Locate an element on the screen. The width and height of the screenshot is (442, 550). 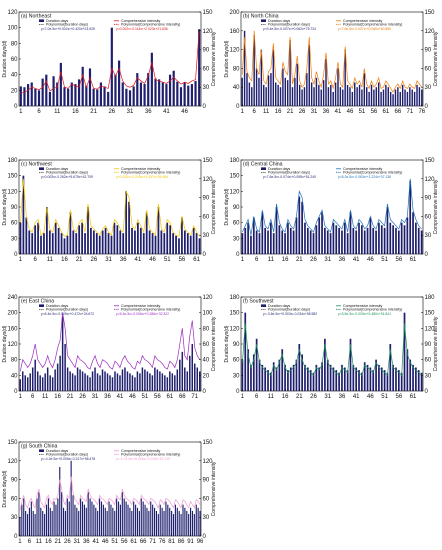
x-tick-label: 21 is located at coordinates (290, 112).